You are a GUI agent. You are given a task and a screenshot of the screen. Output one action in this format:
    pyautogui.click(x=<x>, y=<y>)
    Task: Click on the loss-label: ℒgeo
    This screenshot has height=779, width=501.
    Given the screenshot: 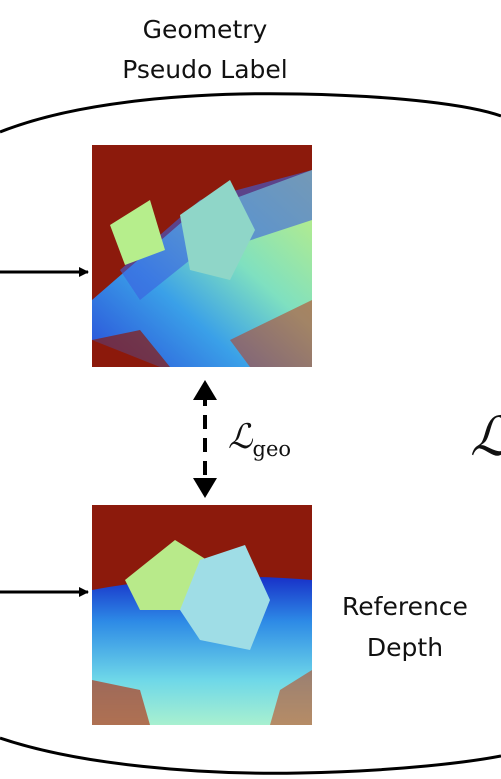 What is the action you would take?
    pyautogui.click(x=259, y=439)
    